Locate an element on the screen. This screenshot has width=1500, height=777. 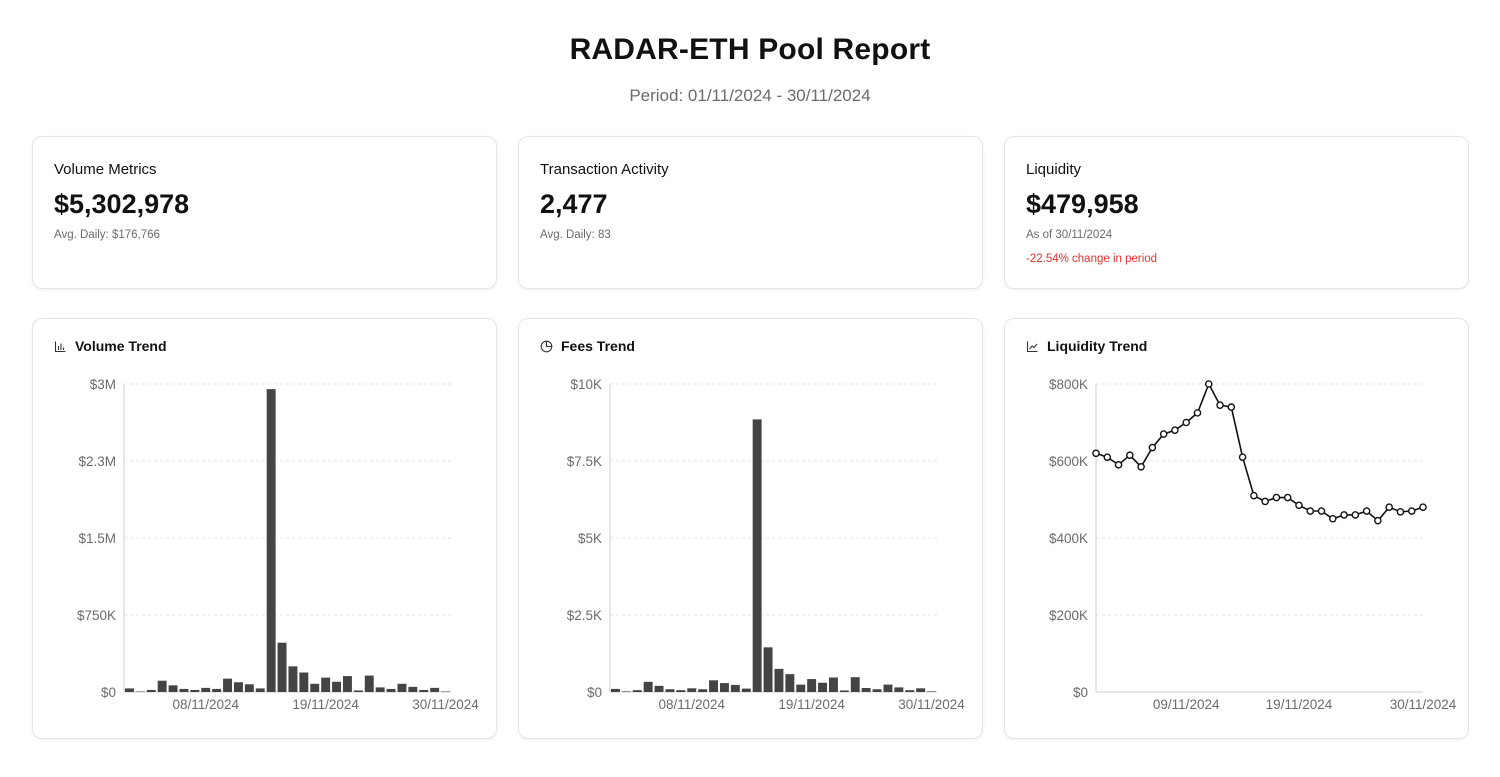
y-tick-label: $1.5M is located at coordinates (97, 538).